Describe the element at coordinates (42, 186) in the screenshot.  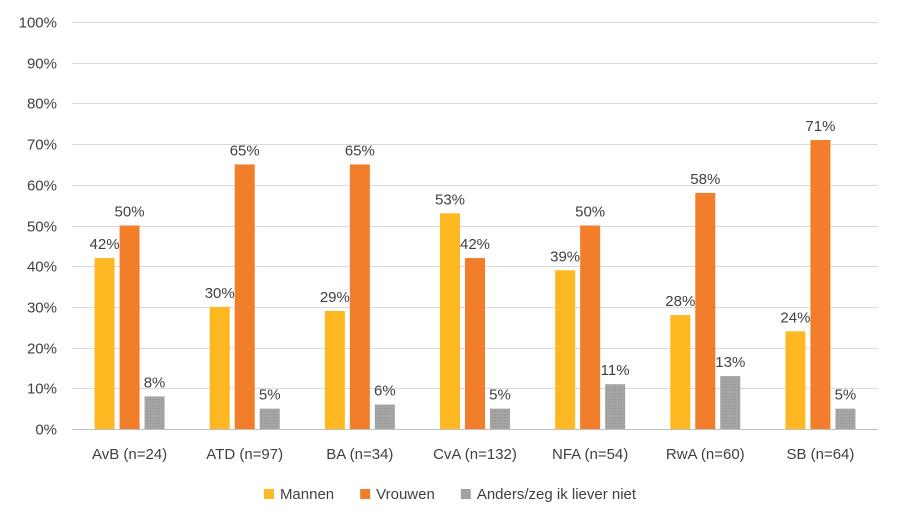
I see `y-tick-label: 60%` at that location.